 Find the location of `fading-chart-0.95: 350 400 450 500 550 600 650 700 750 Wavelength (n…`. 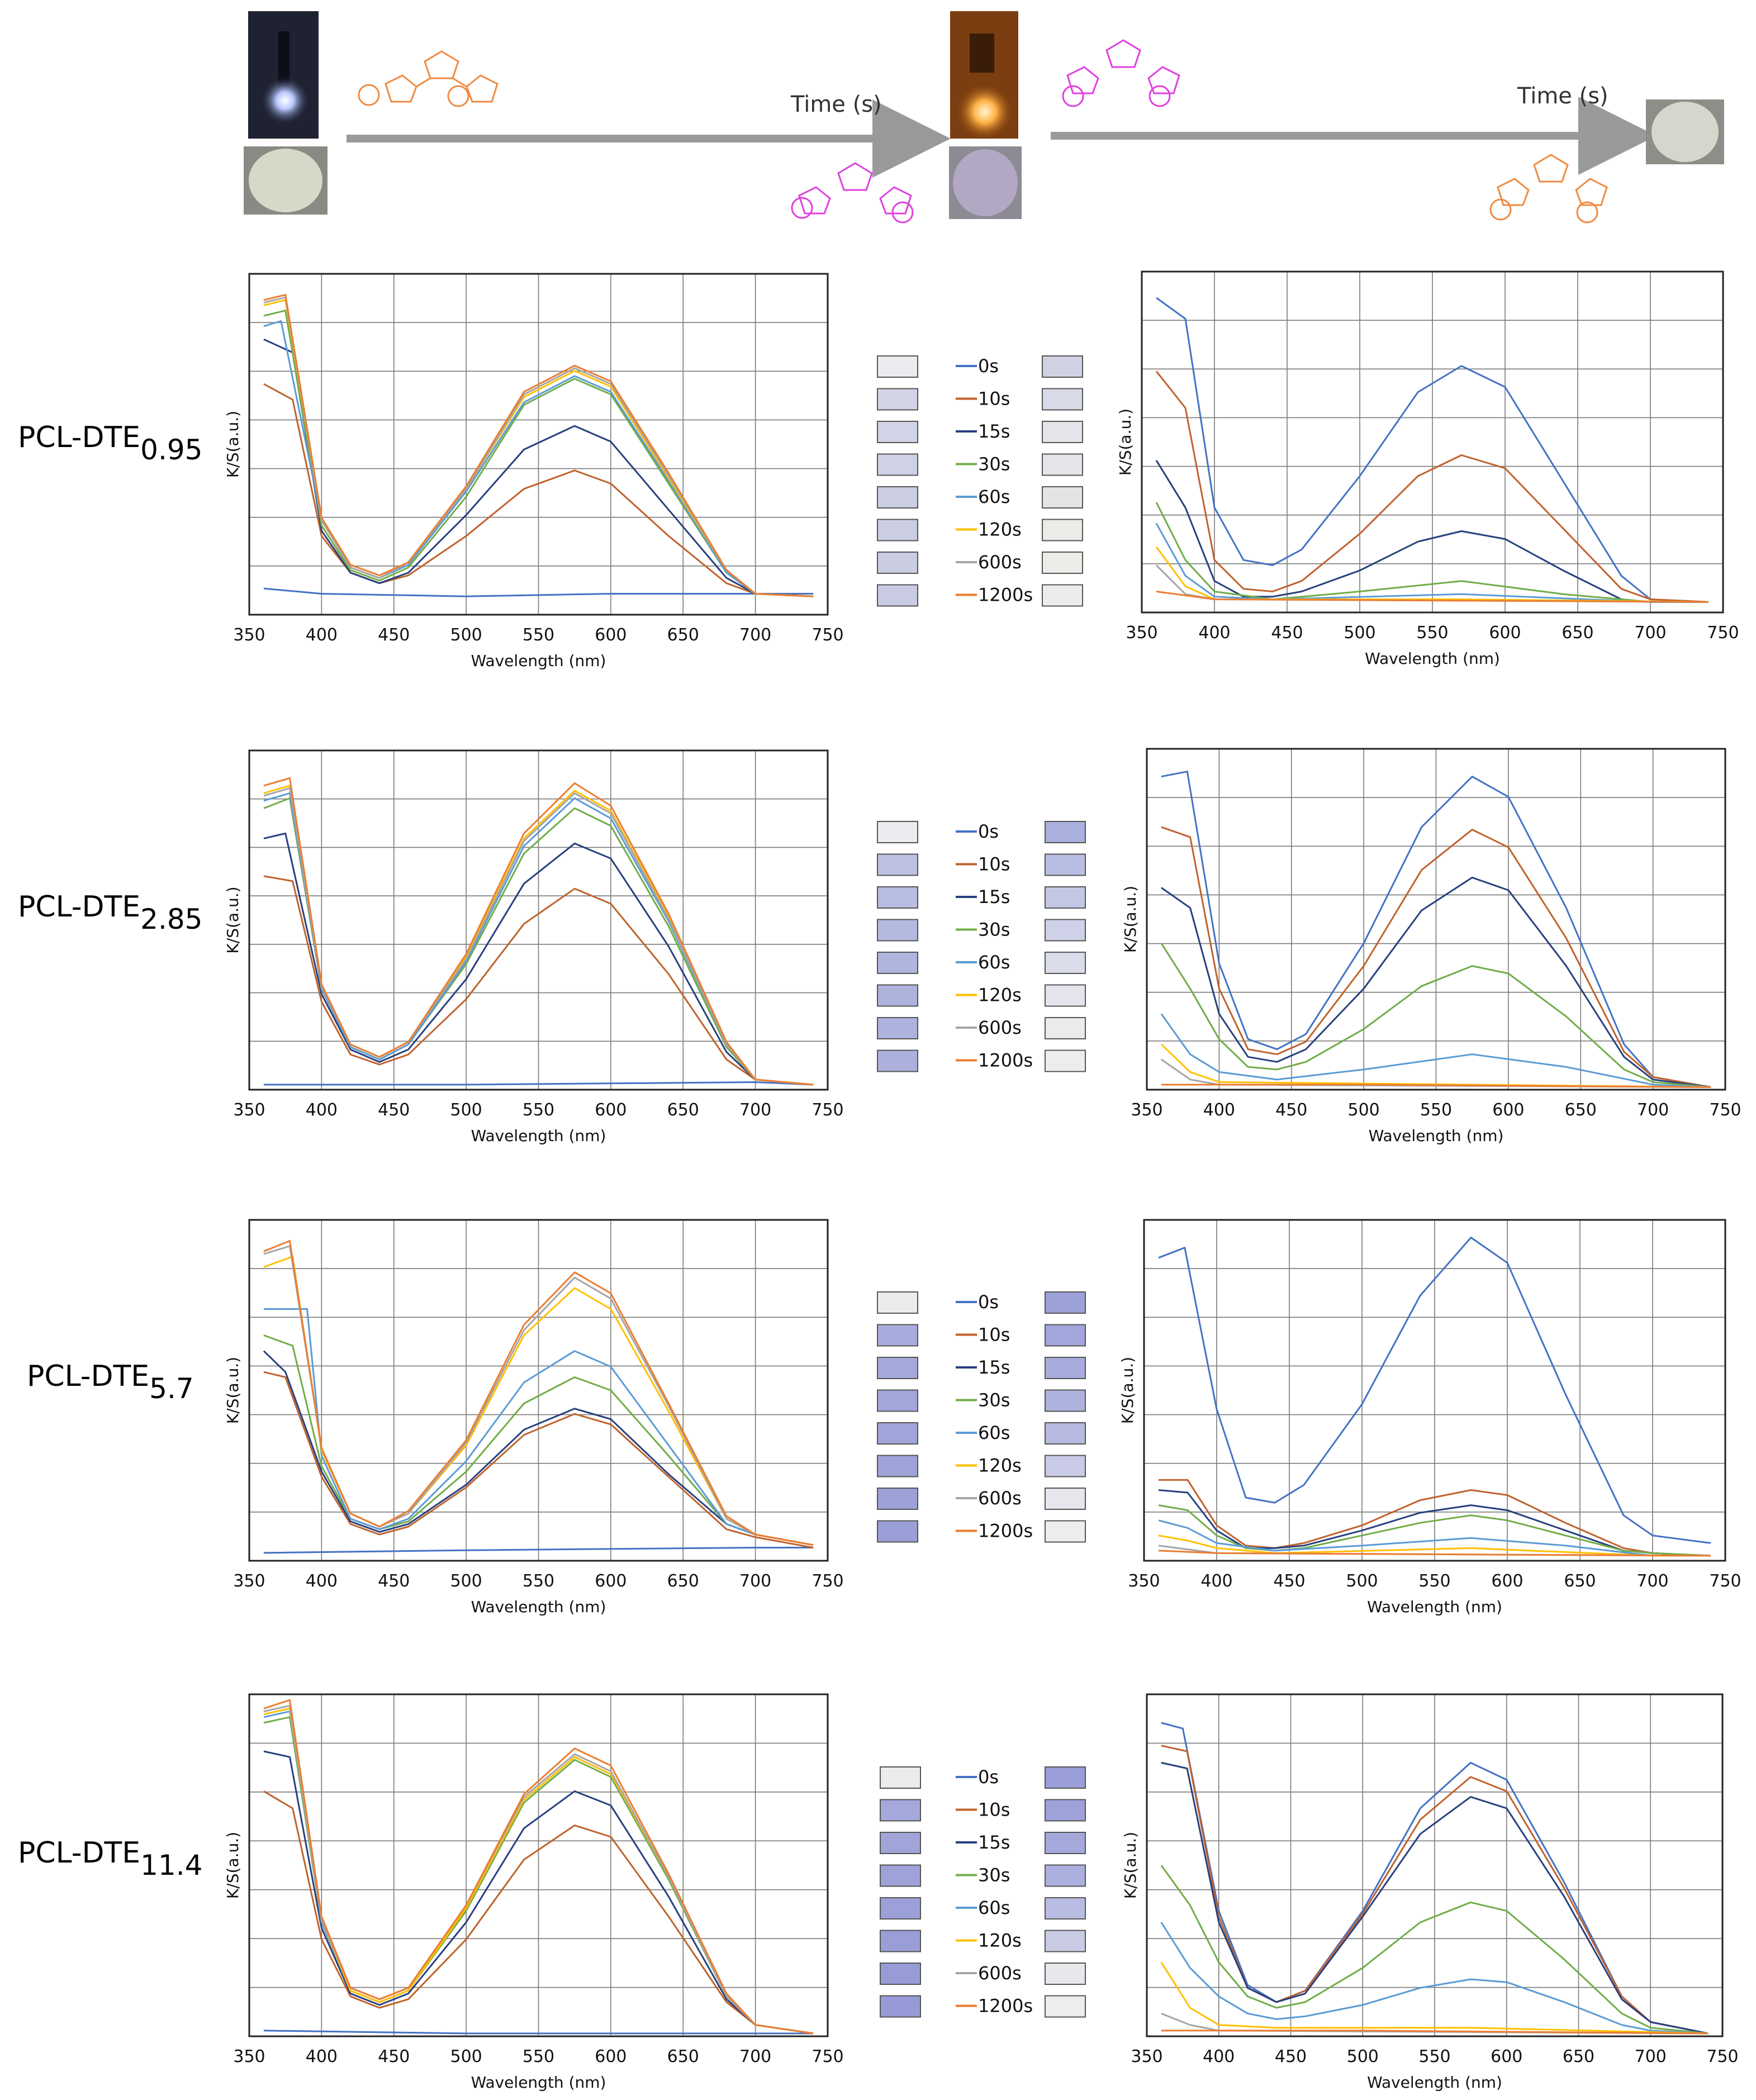

fading-chart-0.95: 350 400 450 500 550 600 650 700 750 Wavelength (n… is located at coordinates (1427, 469).